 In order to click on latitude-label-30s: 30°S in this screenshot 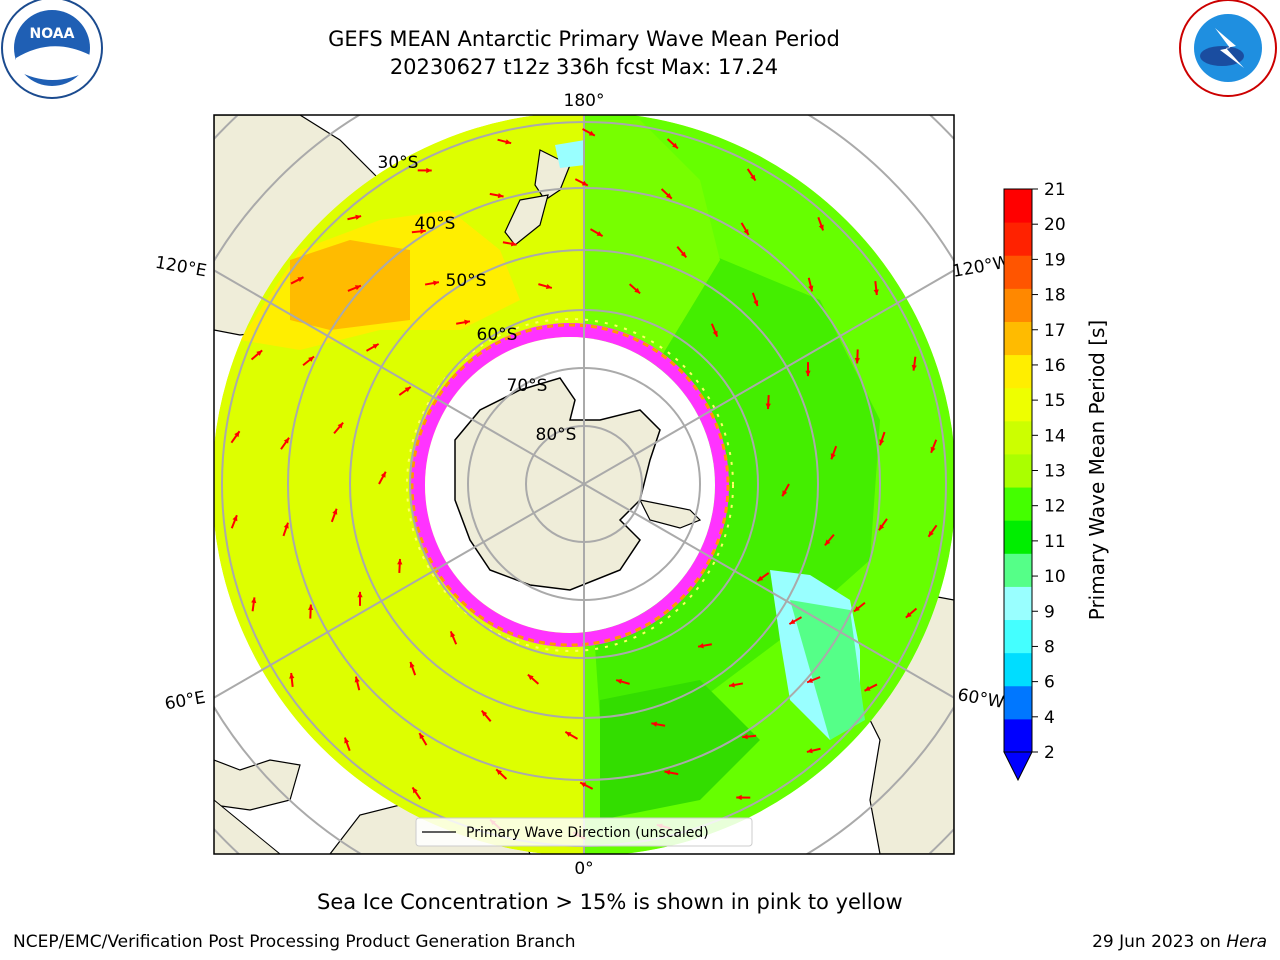, I will do `click(398, 163)`.